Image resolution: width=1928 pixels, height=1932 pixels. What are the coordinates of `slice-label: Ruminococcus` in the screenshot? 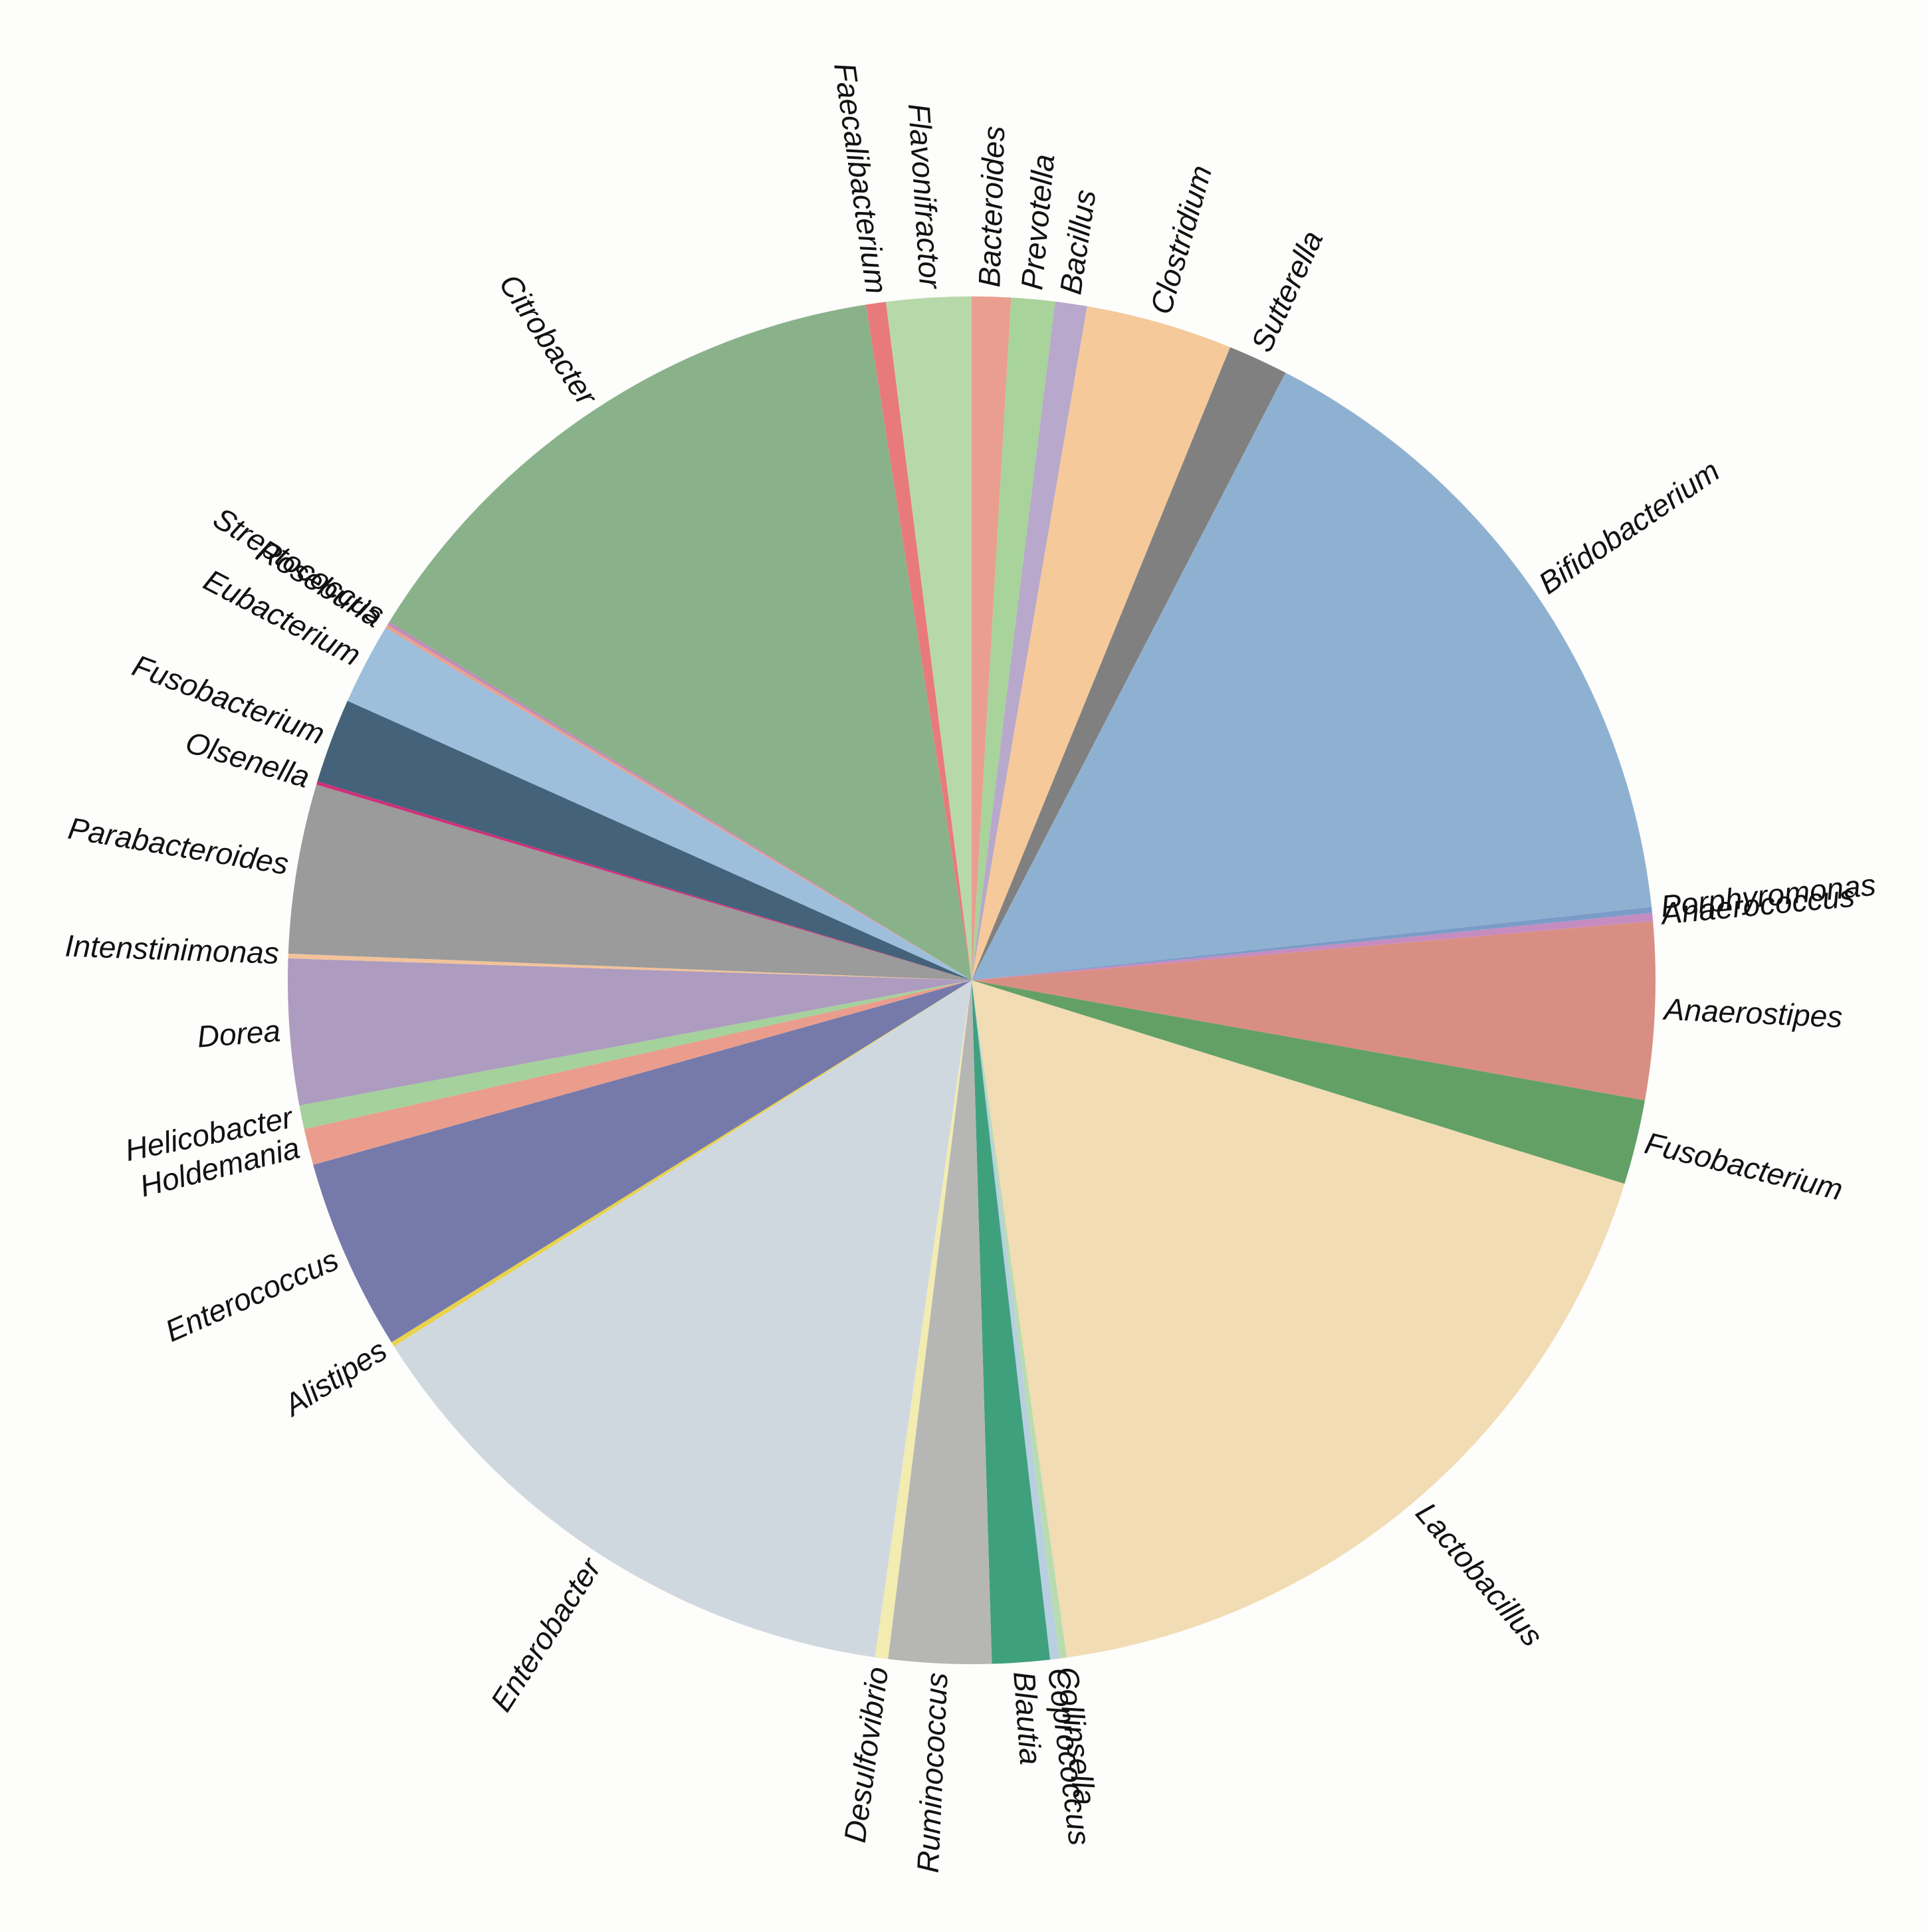 It's located at (932, 1772).